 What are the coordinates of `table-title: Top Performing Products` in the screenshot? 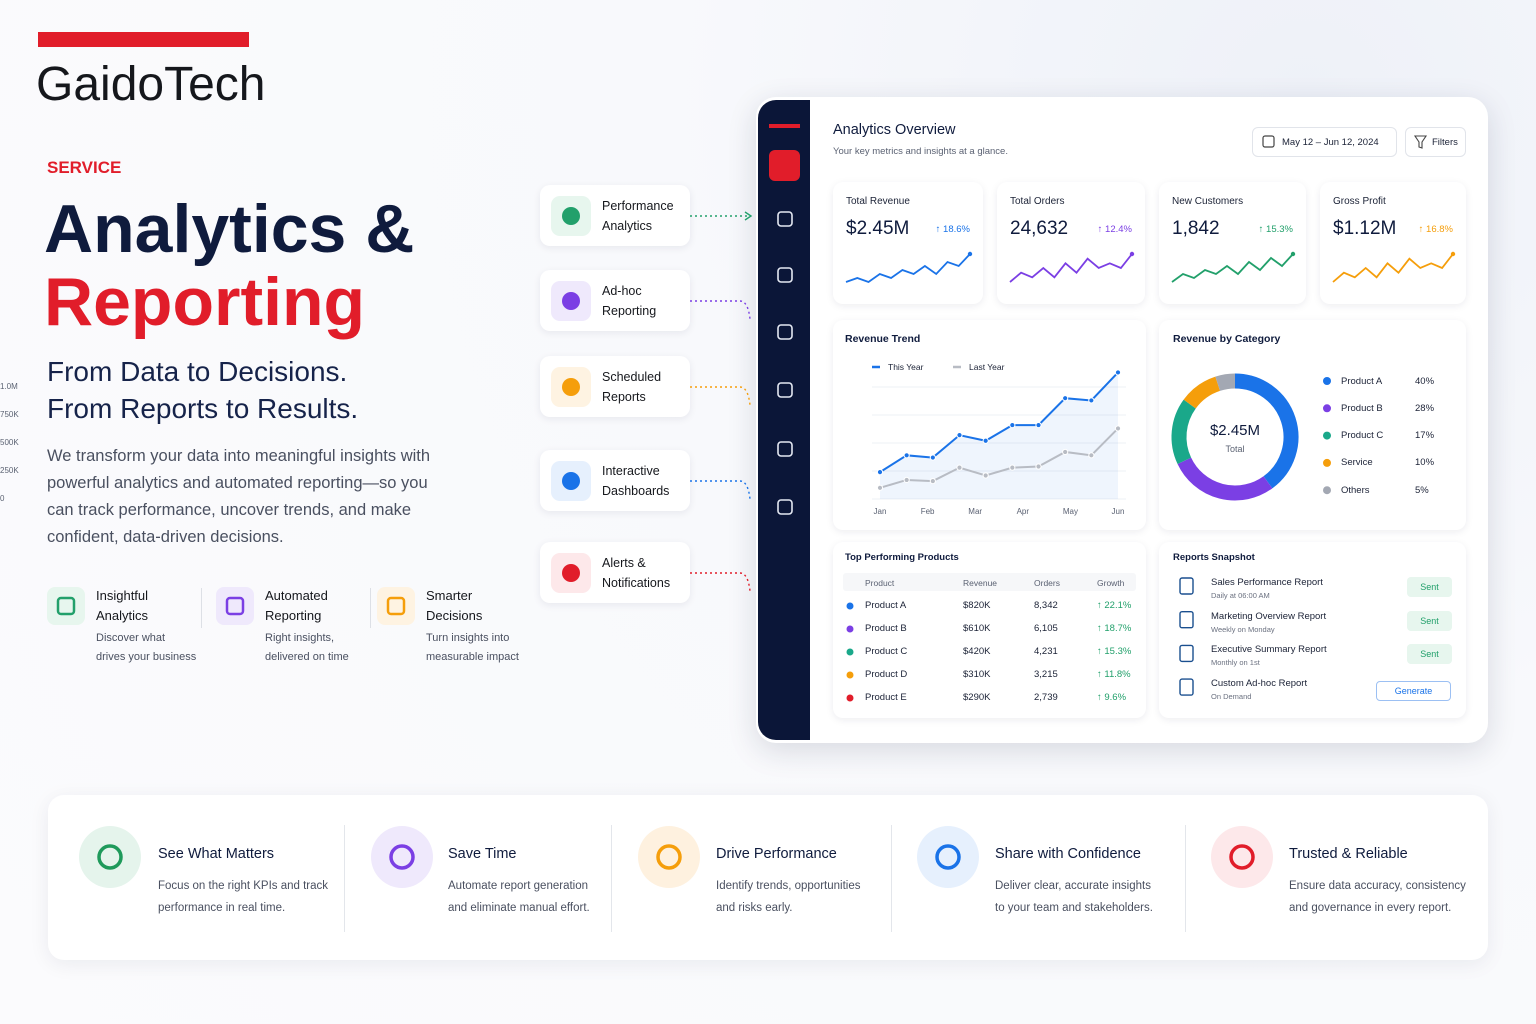 It's located at (902, 557).